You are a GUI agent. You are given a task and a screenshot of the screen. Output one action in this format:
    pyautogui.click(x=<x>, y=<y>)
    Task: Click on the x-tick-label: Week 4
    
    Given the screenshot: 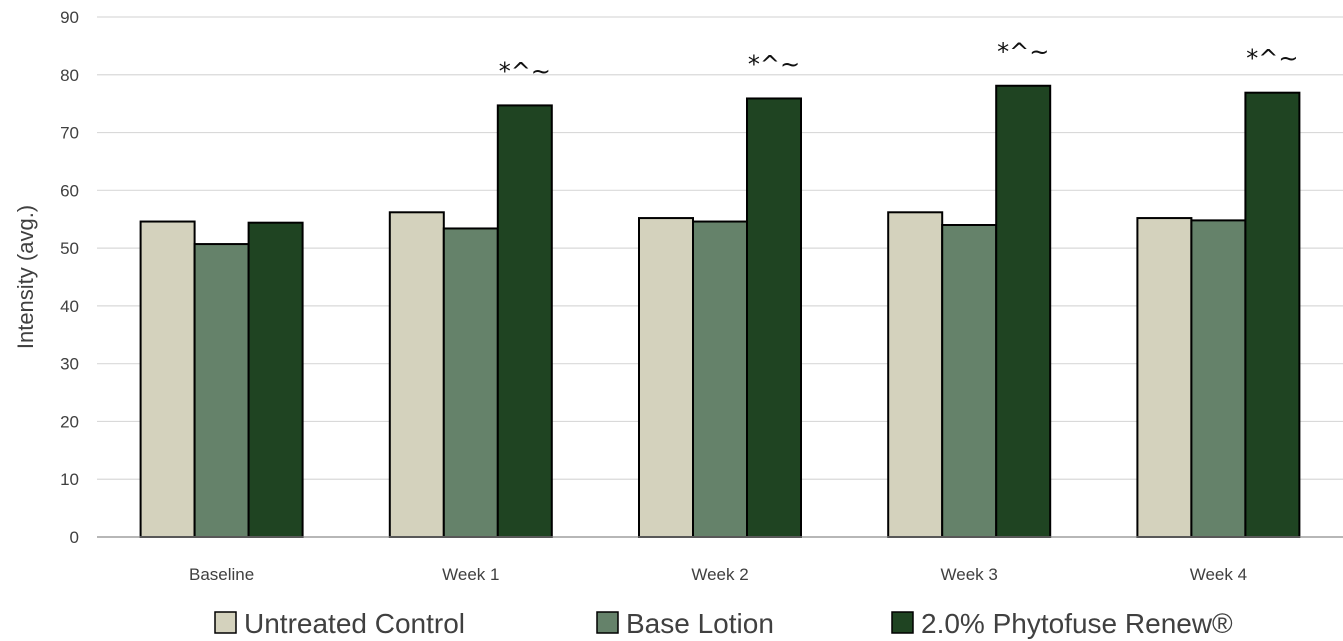 What is the action you would take?
    pyautogui.click(x=1218, y=574)
    